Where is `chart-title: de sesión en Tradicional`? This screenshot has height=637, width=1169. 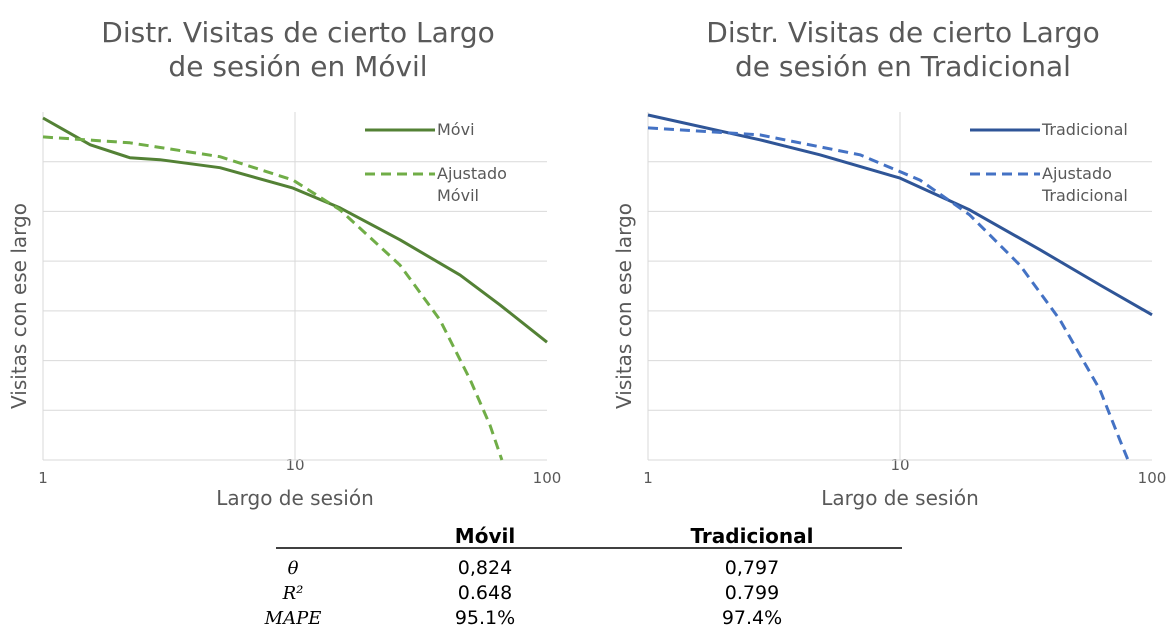 chart-title: de sesión en Tradicional is located at coordinates (903, 66).